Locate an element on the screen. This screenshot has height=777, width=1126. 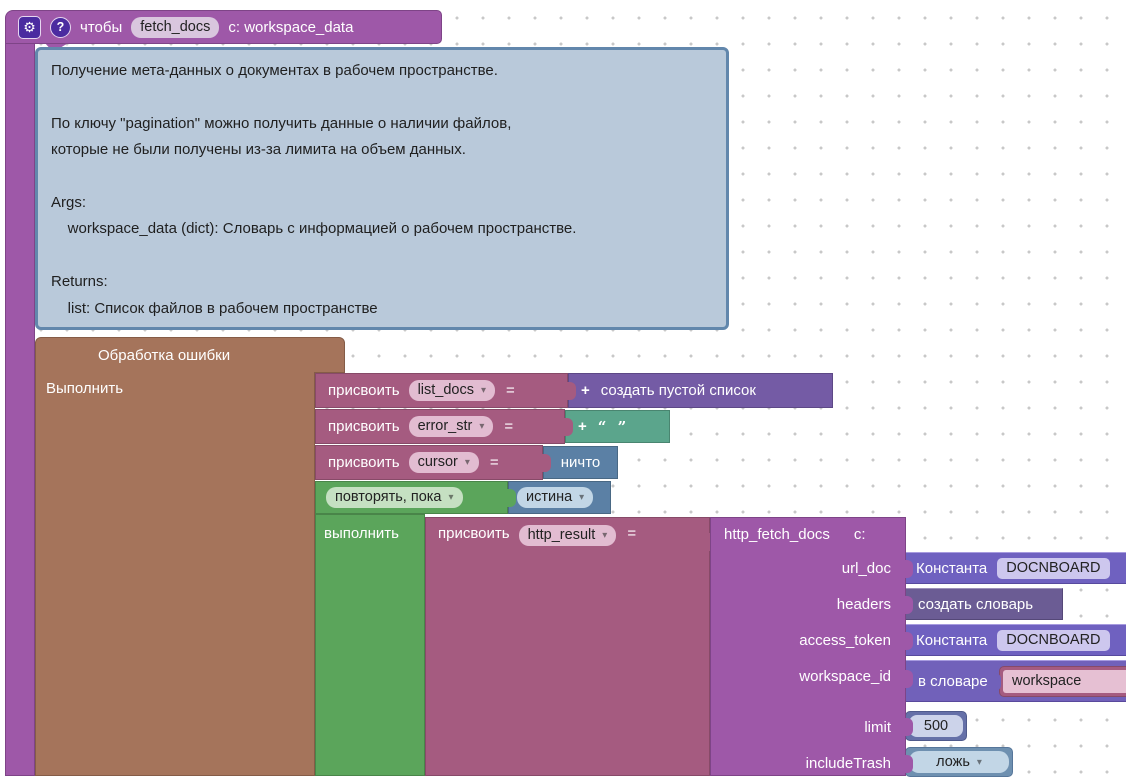
loop-mode-label: повторять, пока is located at coordinates (388, 497).